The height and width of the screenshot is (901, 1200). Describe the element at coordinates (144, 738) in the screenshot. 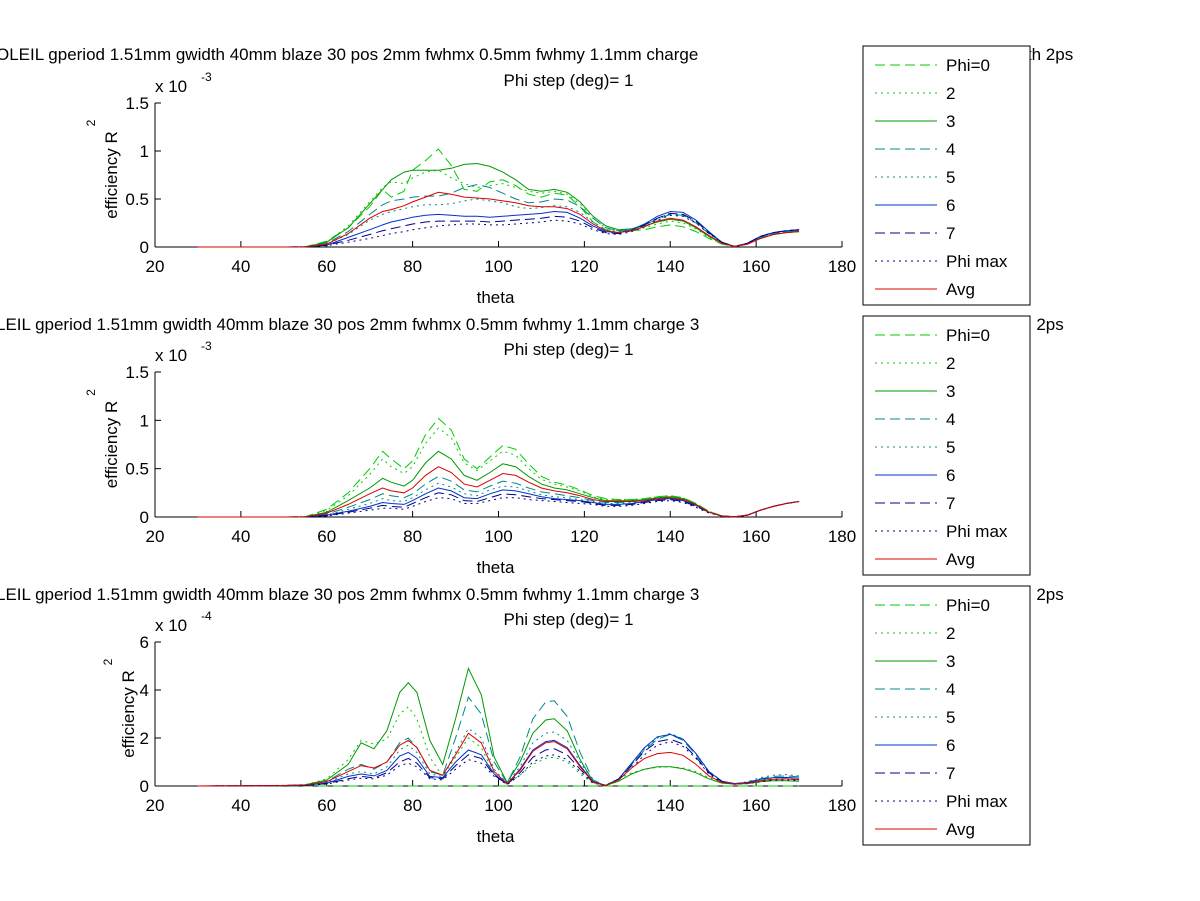

I see `y-tick-label: 2` at that location.